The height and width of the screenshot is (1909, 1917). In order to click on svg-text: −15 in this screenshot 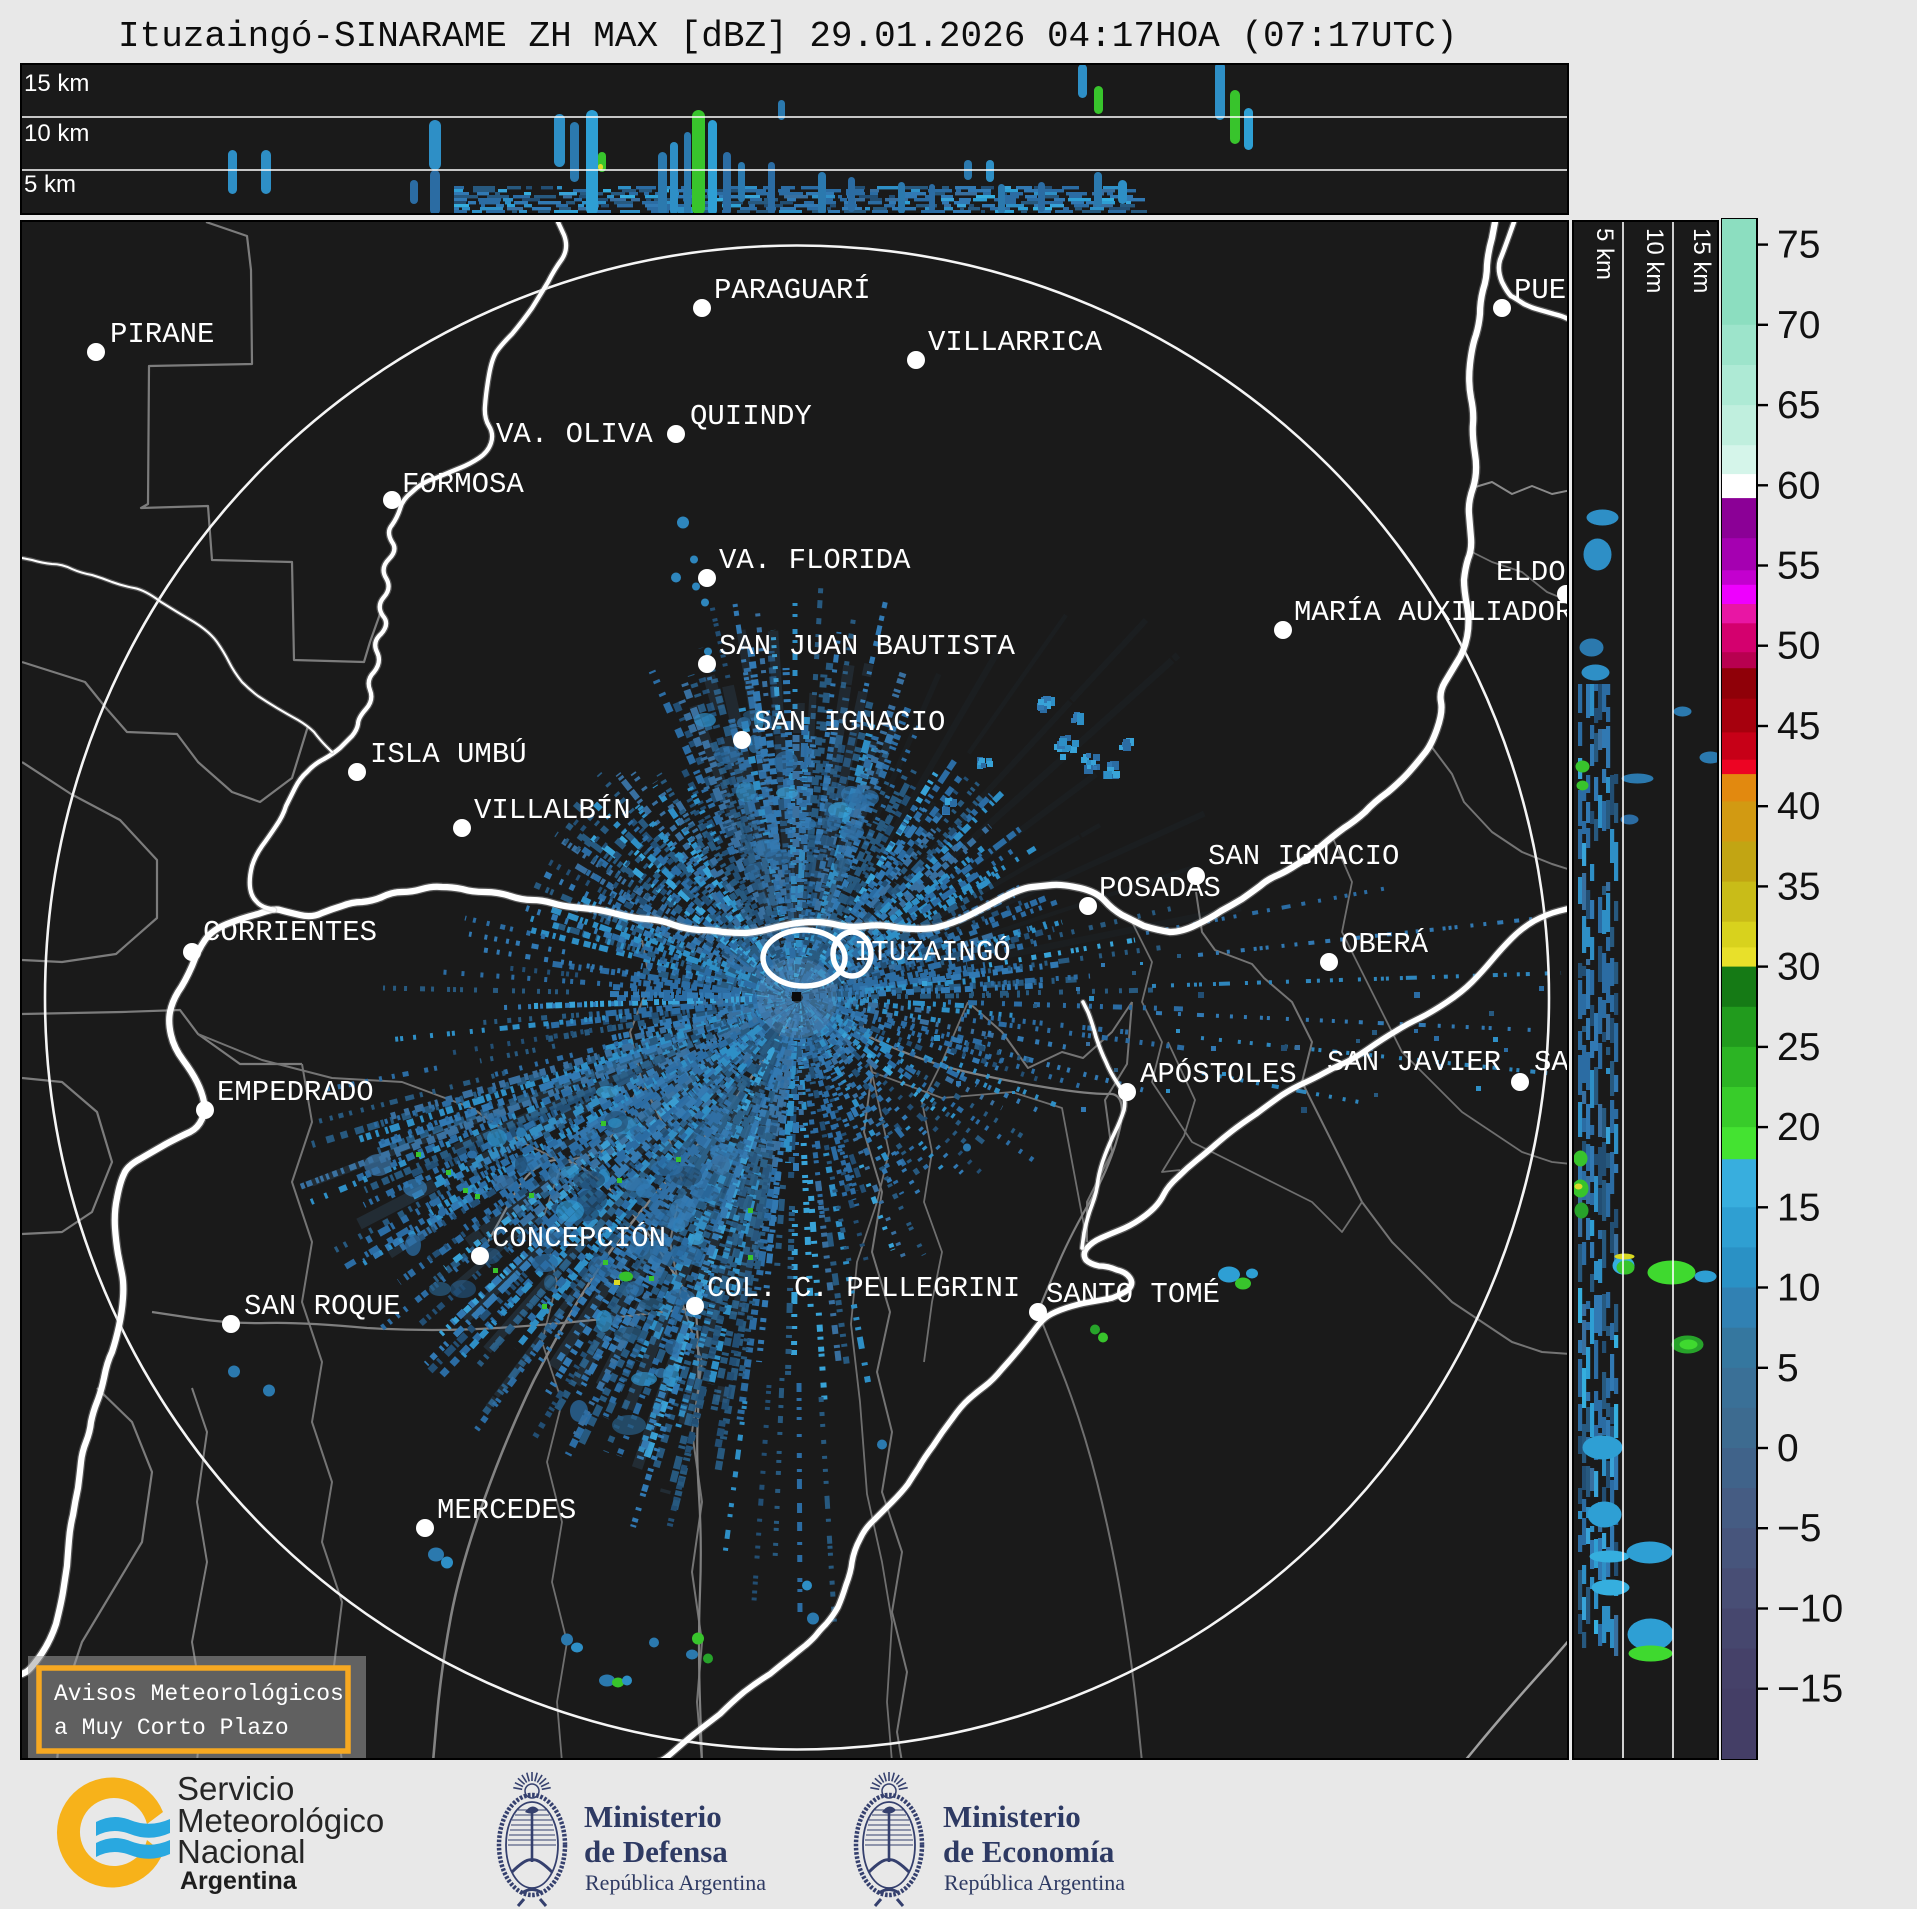, I will do `click(1810, 1689)`.